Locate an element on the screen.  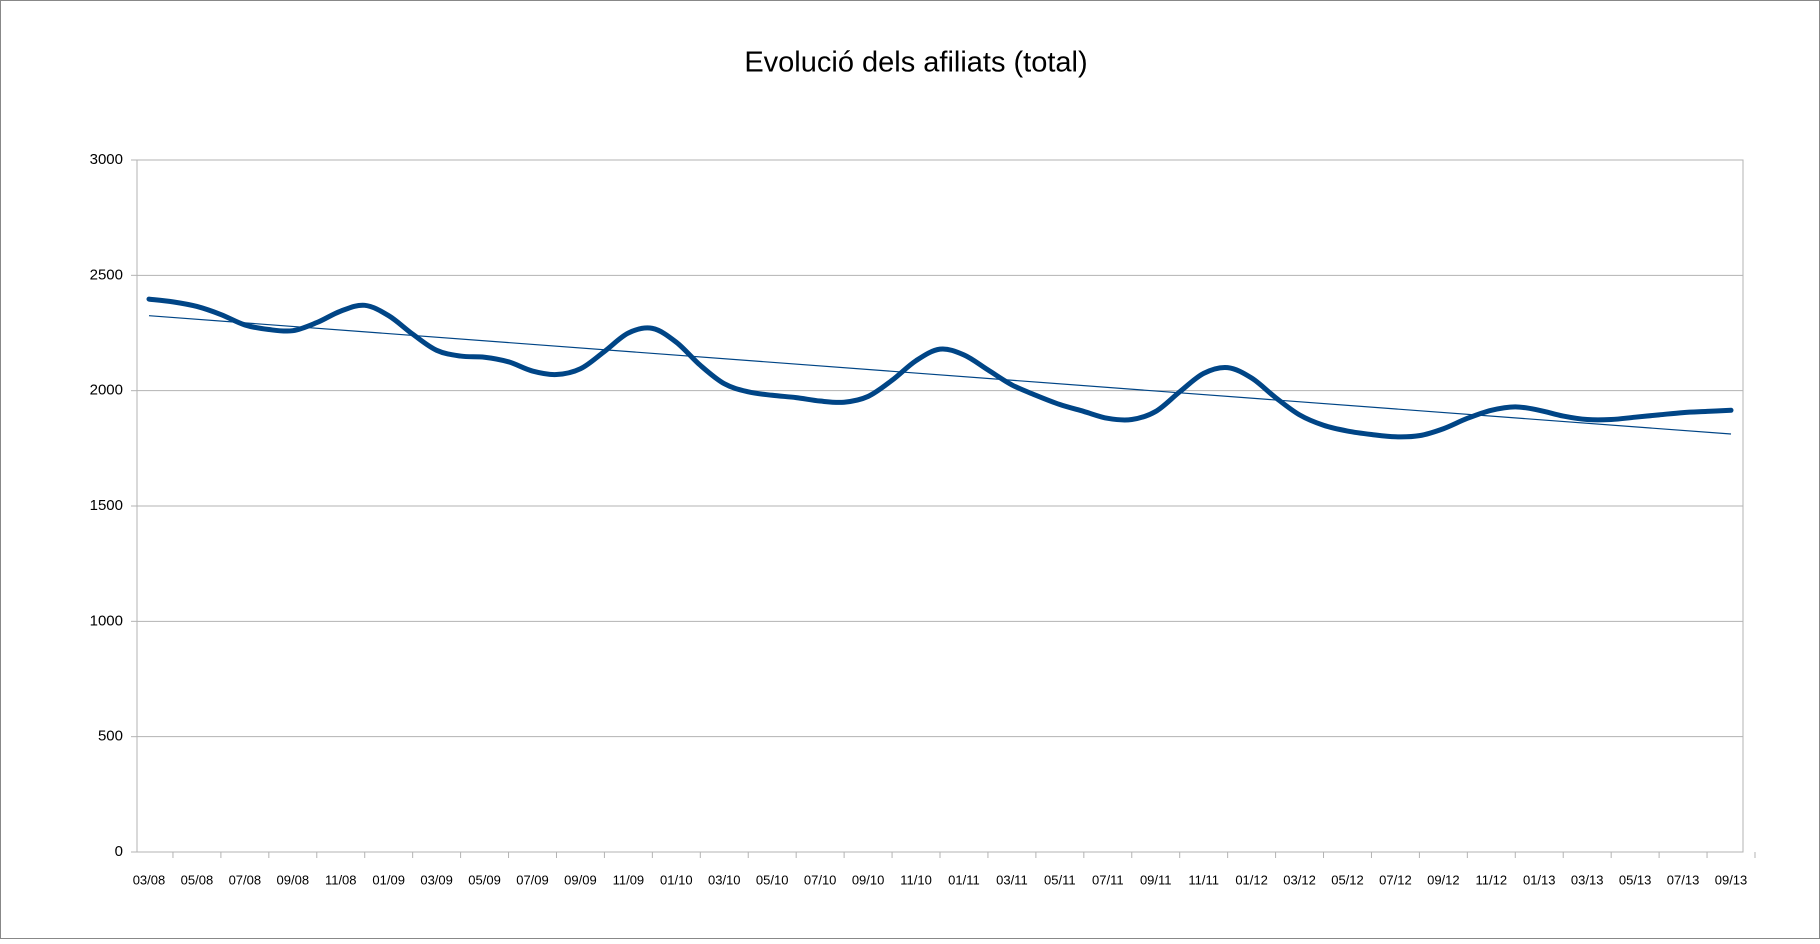
x-tick-label: 01/09 is located at coordinates (388, 879).